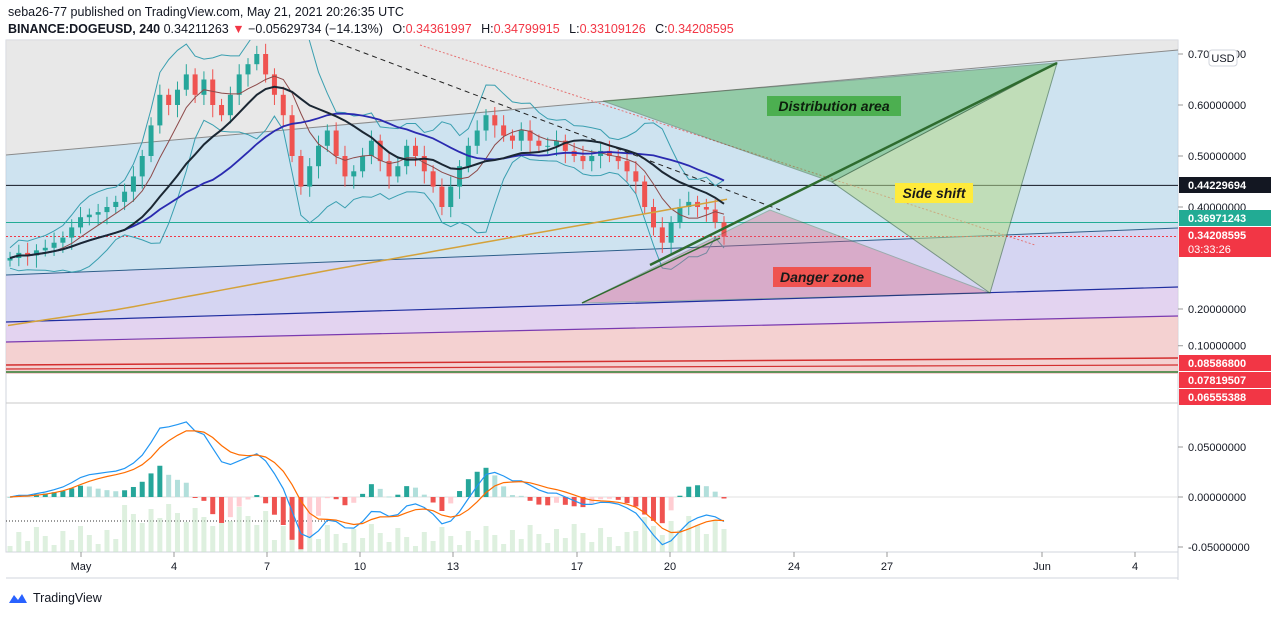 This screenshot has width=1274, height=617. I want to click on annotation-side-shift-text: Side shift, so click(934, 193).